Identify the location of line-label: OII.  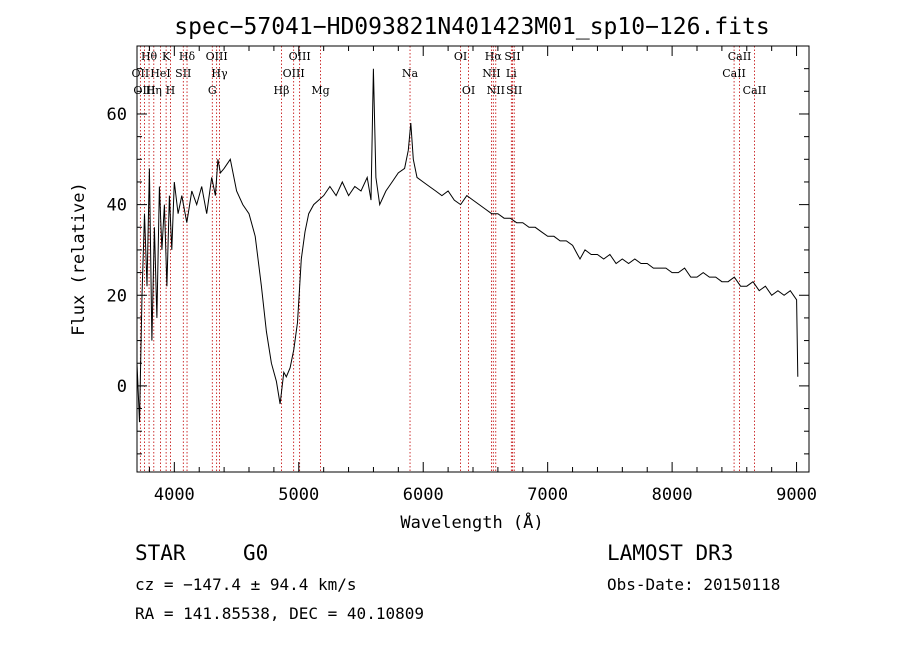
(141, 73).